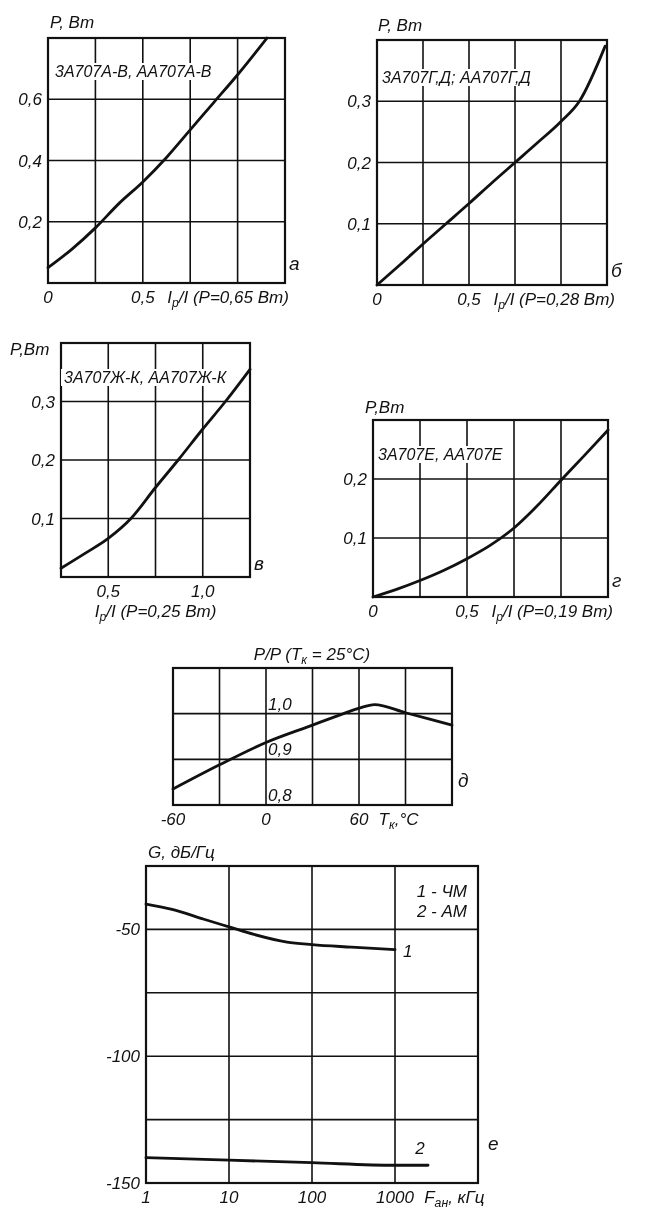 This screenshot has height=1211, width=657. What do you see at coordinates (454, 1199) in the screenshot?
I see `x-axis-title: F$_{ан}$, кГц` at bounding box center [454, 1199].